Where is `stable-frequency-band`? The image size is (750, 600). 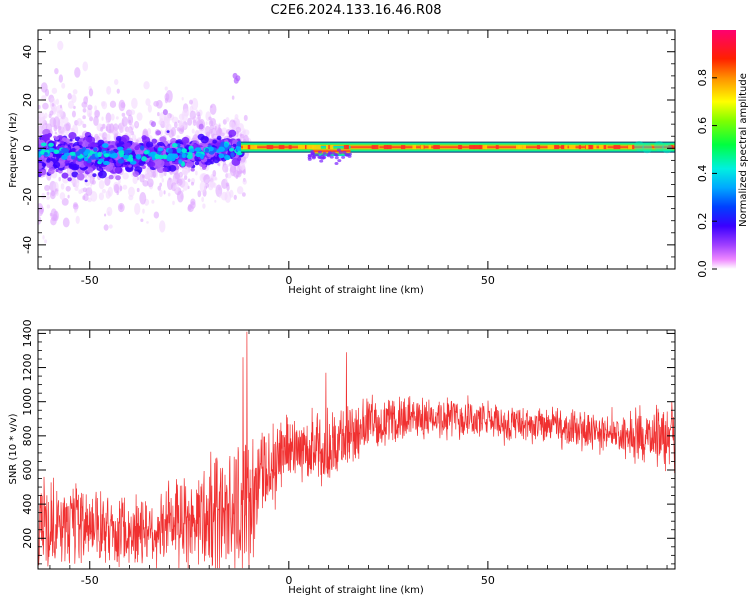
stable-frequency-band is located at coordinates (458, 147).